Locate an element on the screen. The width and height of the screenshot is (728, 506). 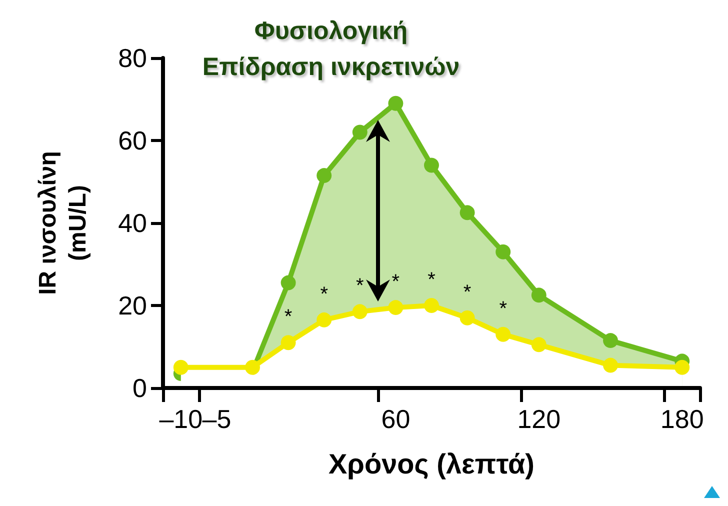
y-tick-label: 40 is located at coordinates (132, 223).